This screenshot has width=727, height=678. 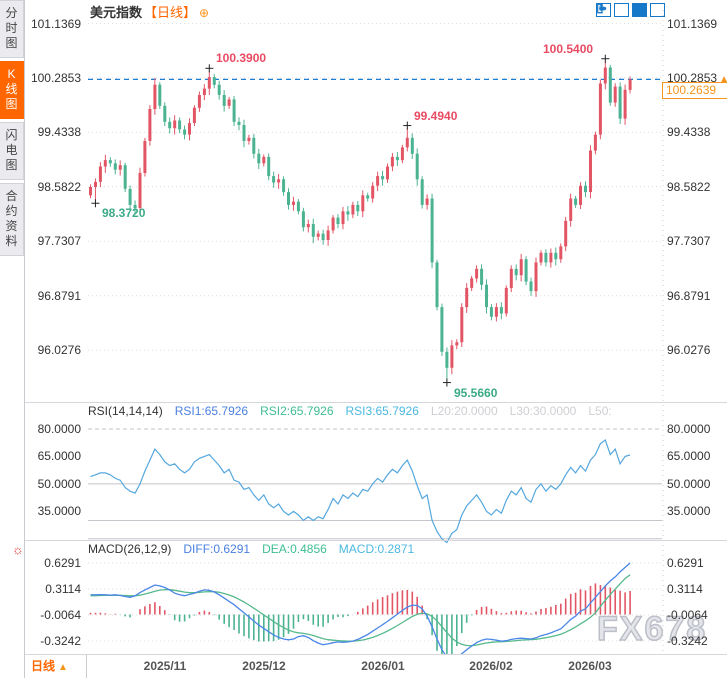 What do you see at coordinates (264, 666) in the screenshot?
I see `x-axis-date-label: 2025/12` at bounding box center [264, 666].